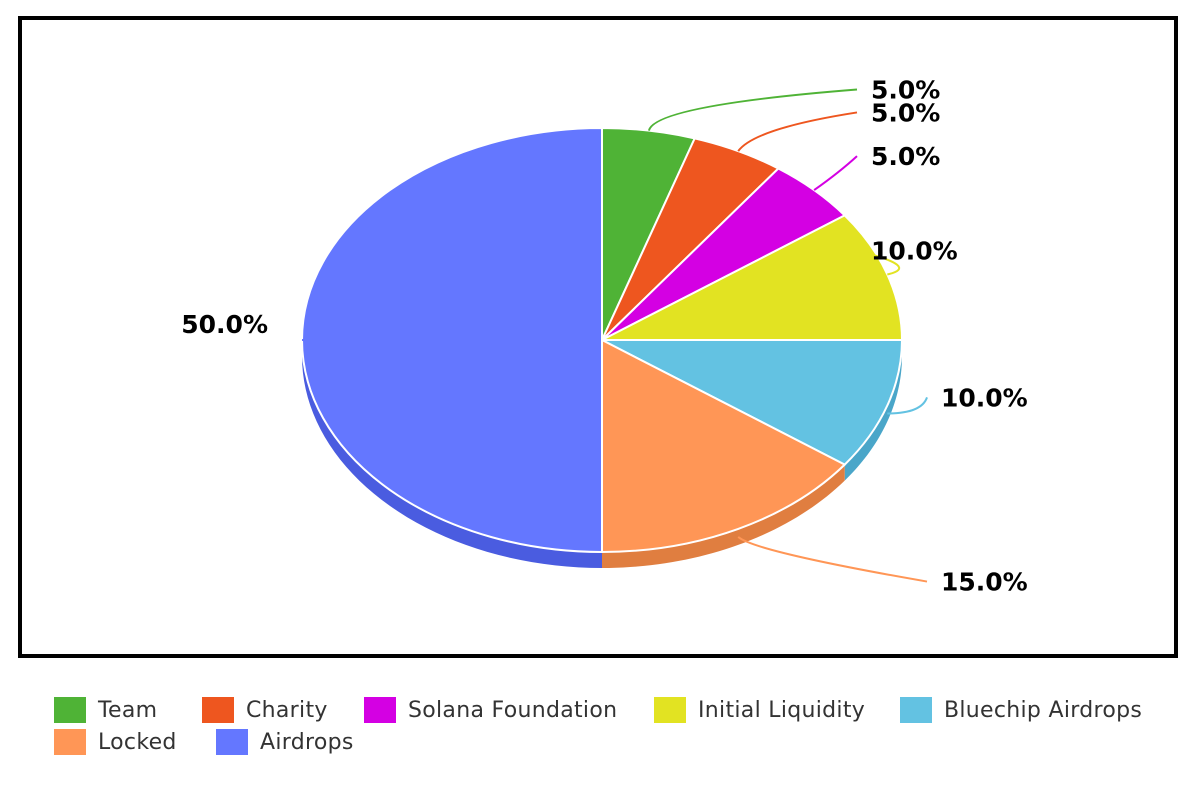  I want to click on legend-label: Initial Liquidity, so click(782, 710).